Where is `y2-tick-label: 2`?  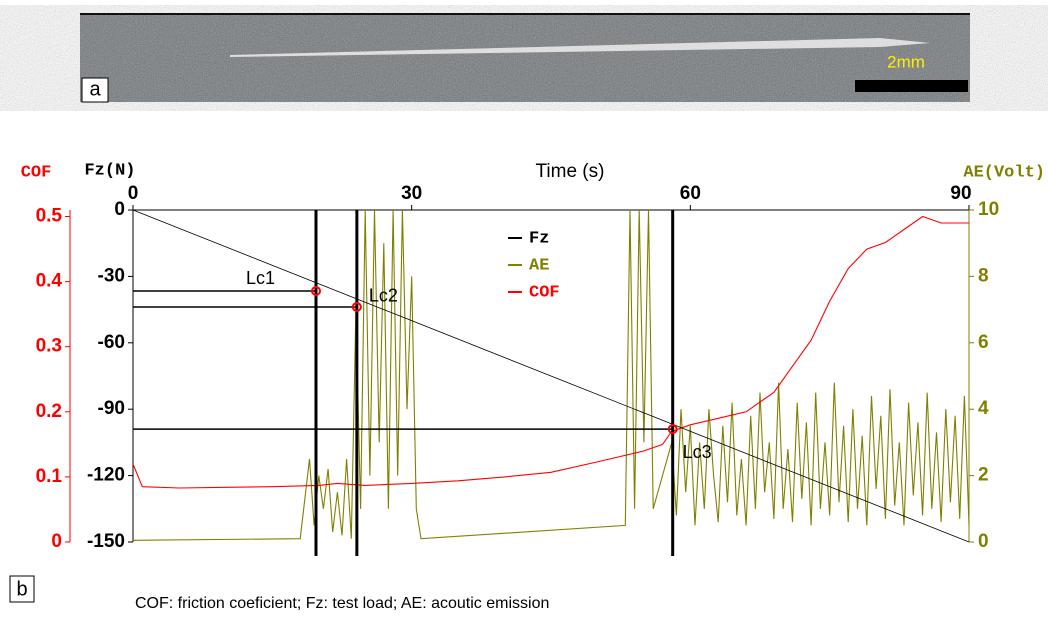 y2-tick-label: 2 is located at coordinates (983, 475).